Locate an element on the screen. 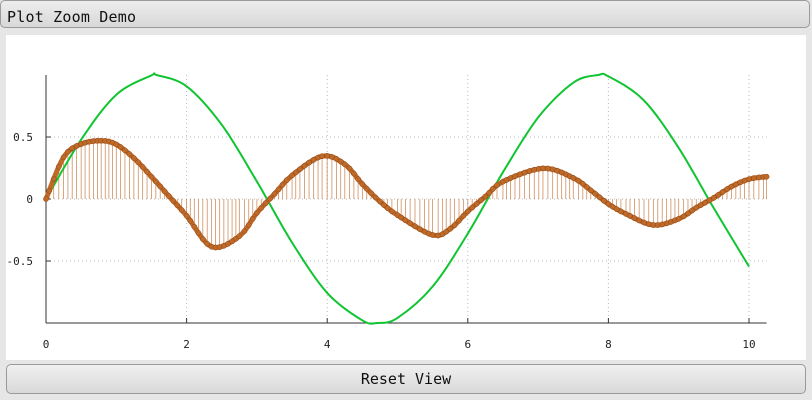 This screenshot has width=812, height=400. x-tick-label: 2 is located at coordinates (186, 344).